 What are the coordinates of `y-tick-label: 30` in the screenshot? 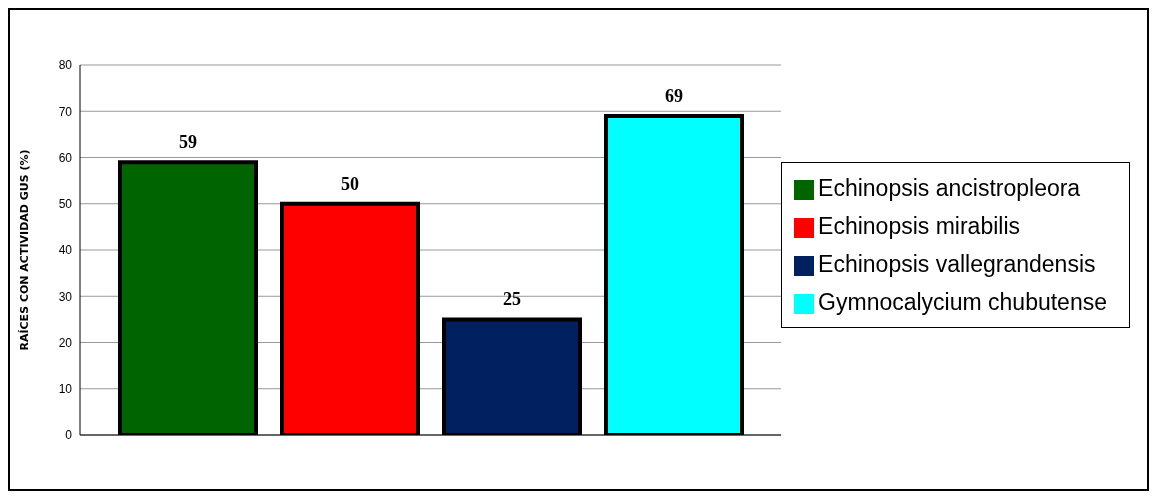 It's located at (65, 296).